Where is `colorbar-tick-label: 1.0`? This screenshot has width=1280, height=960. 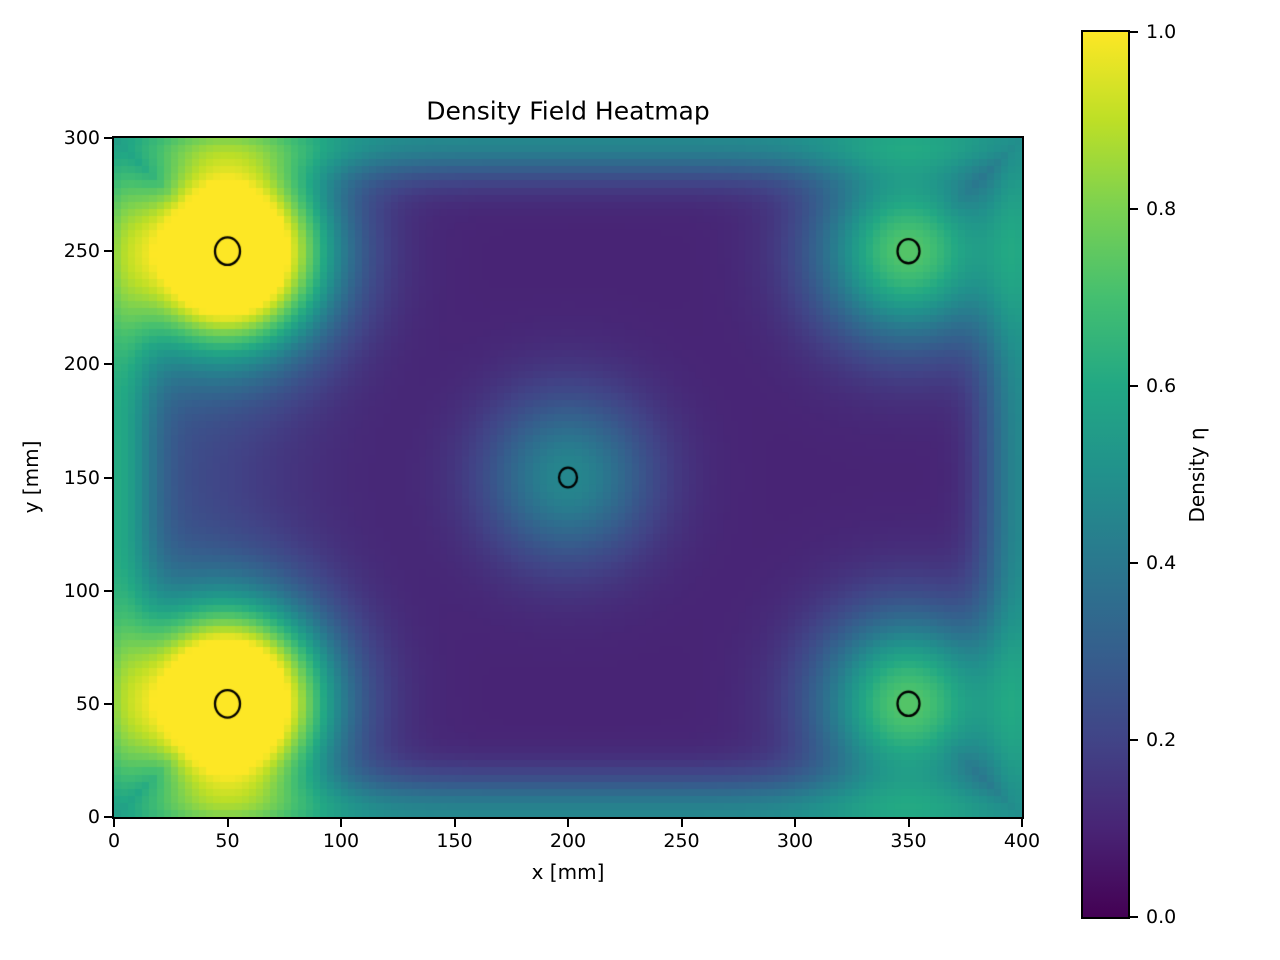
colorbar-tick-label: 1.0 is located at coordinates (1161, 32).